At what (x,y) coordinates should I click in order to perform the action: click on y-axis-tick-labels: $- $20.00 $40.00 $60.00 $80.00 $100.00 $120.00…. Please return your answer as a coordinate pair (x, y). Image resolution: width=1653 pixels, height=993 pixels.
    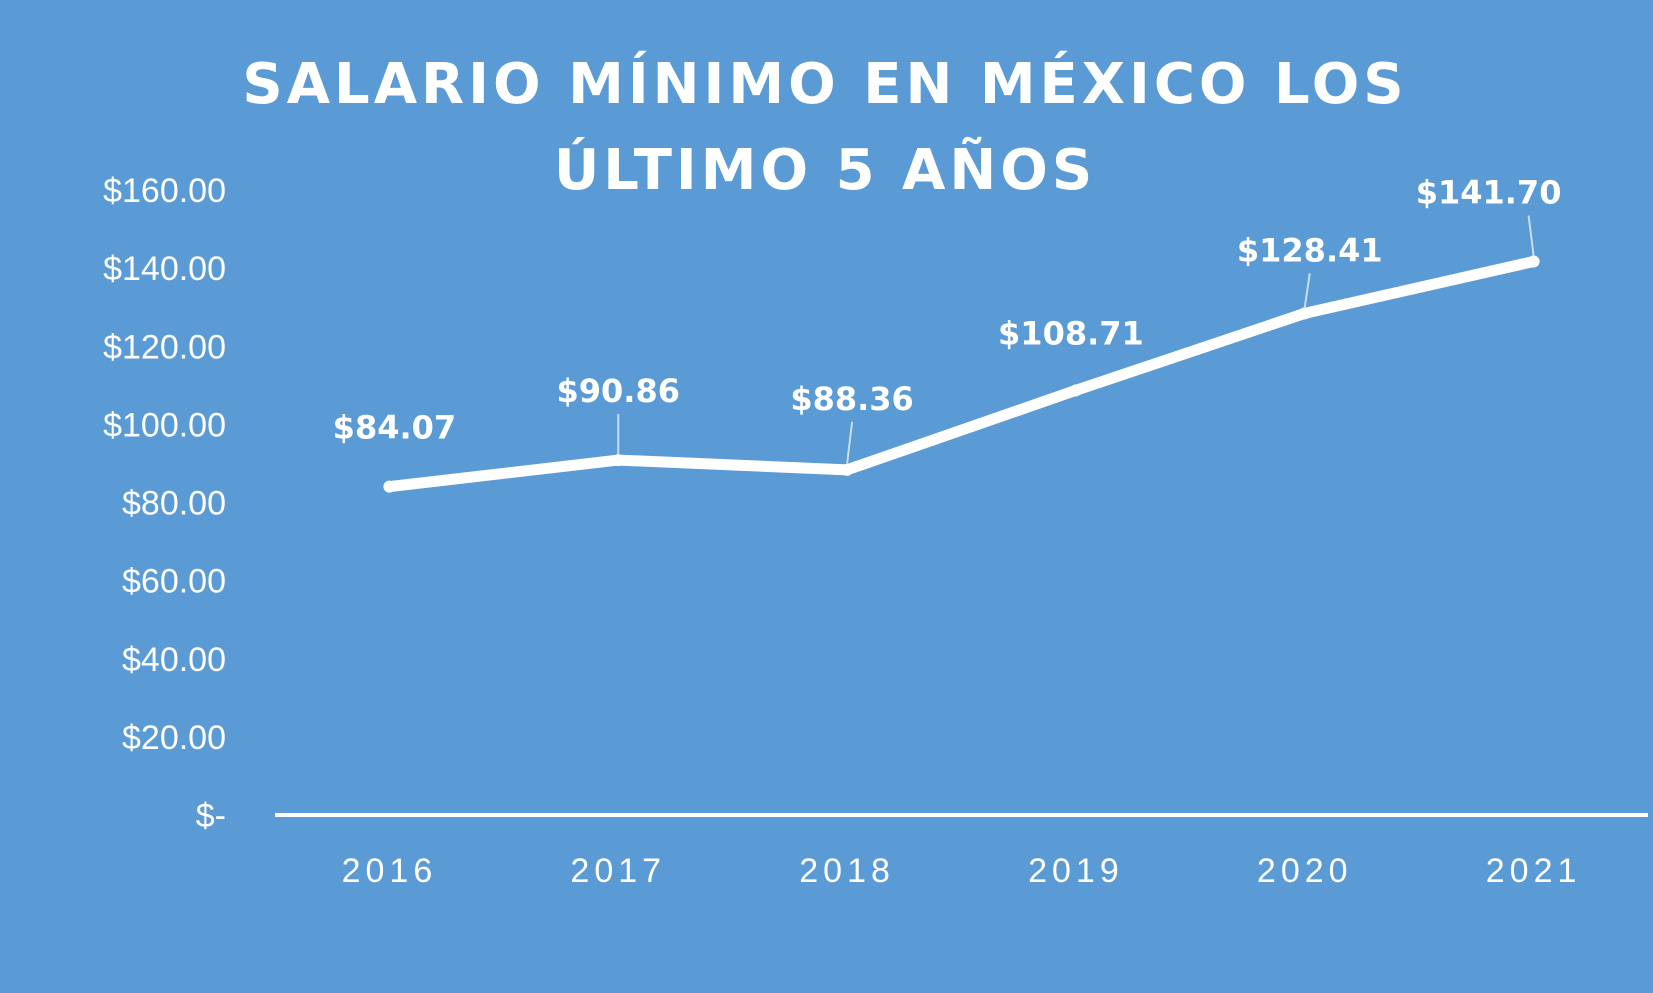
    Looking at the image, I should click on (164, 503).